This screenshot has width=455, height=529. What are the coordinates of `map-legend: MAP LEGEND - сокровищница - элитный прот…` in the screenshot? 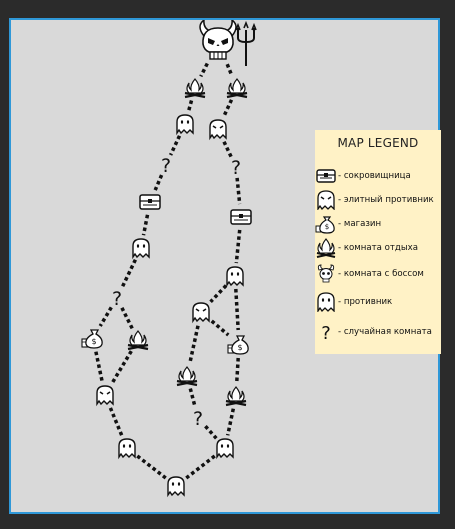 It's located at (378, 242).